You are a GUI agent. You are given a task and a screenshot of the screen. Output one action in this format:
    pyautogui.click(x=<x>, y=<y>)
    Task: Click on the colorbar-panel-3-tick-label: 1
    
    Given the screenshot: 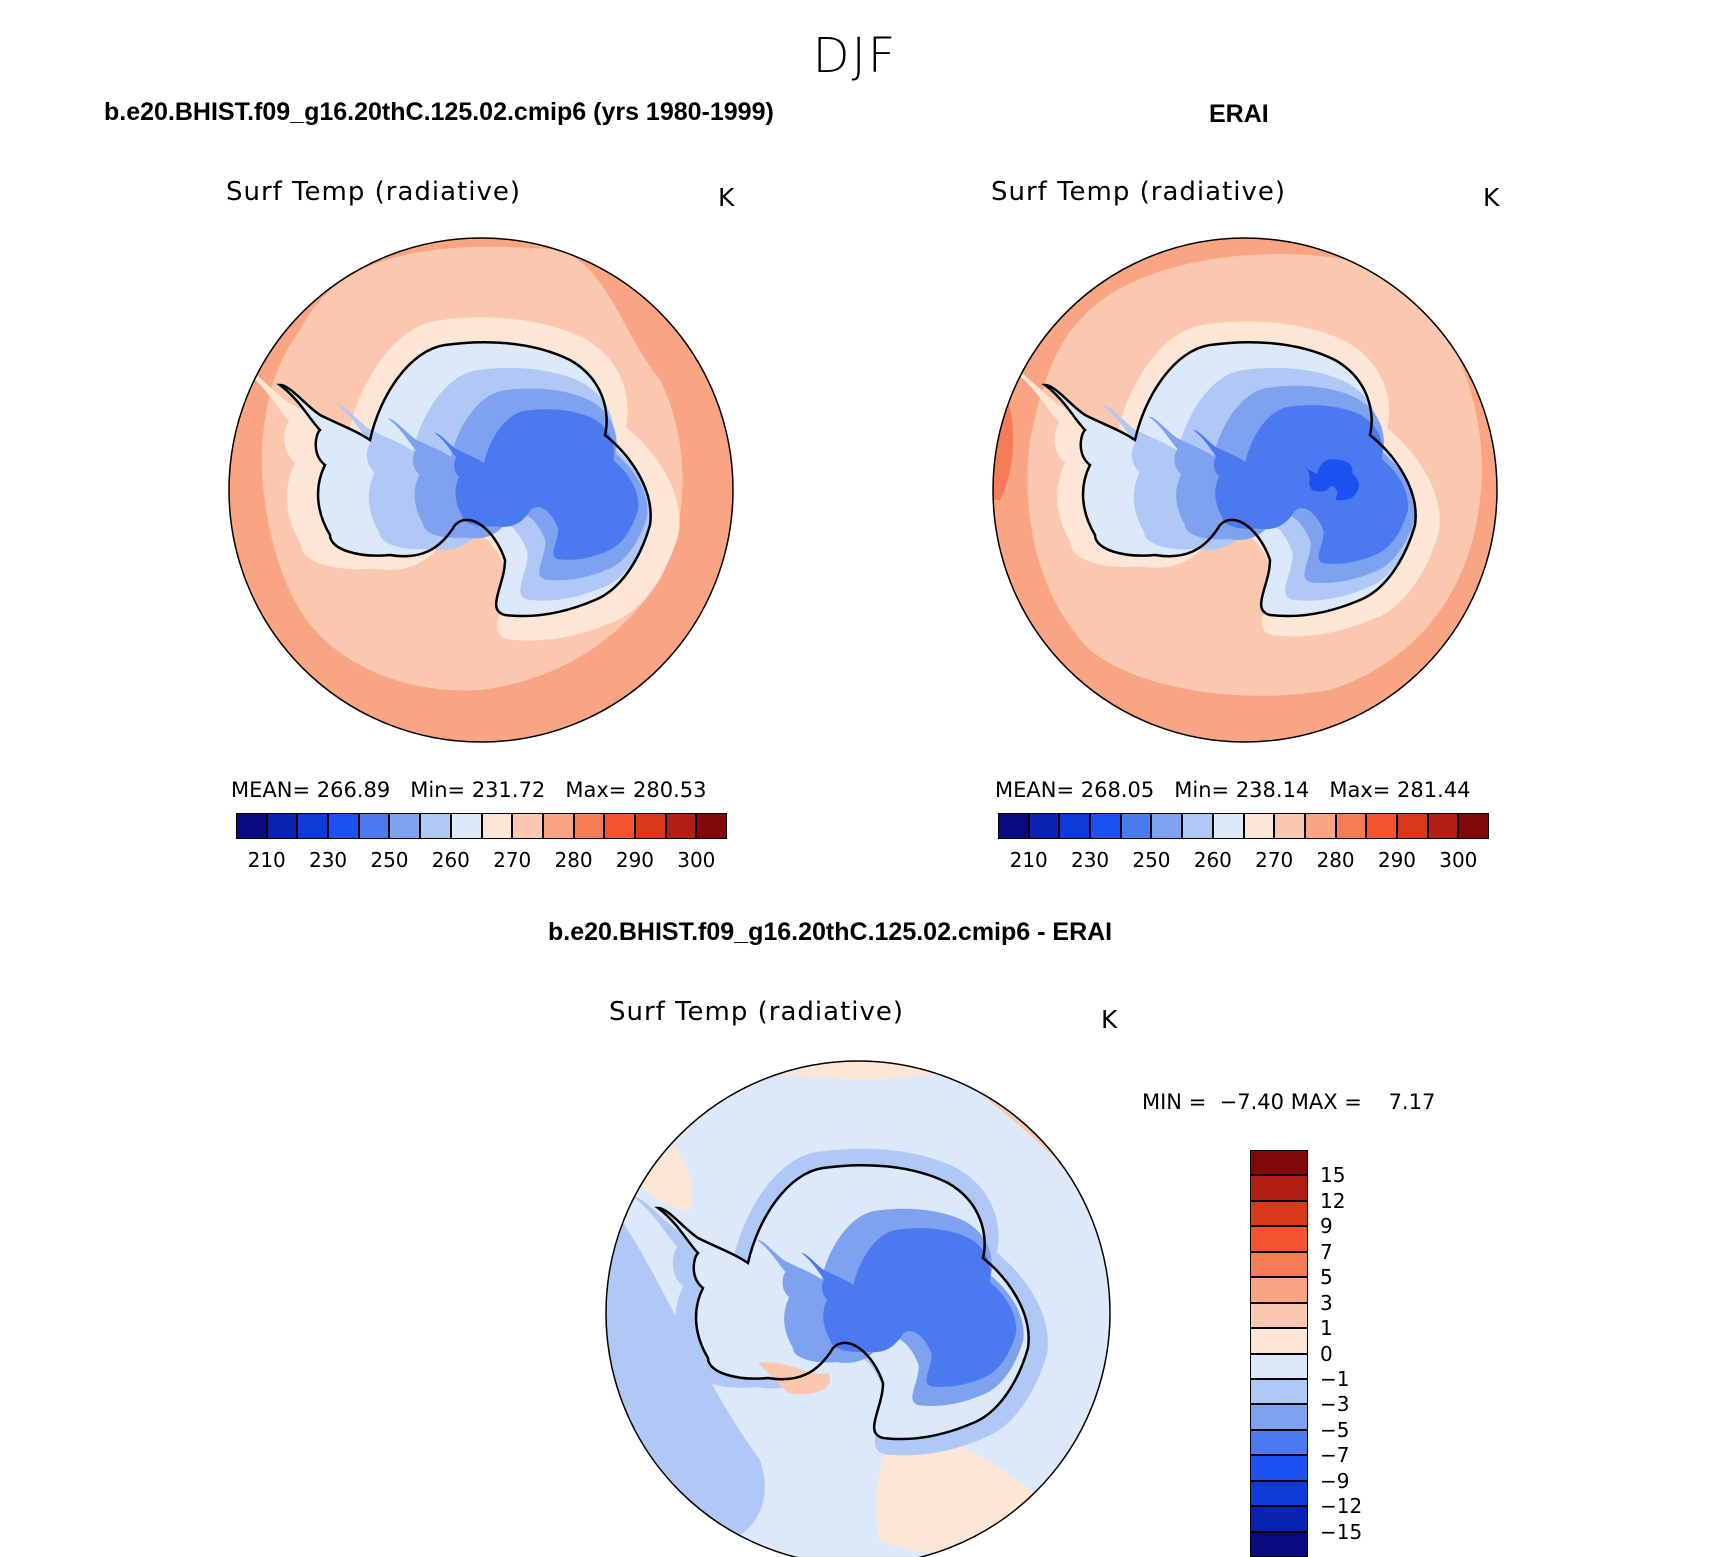 What is the action you would take?
    pyautogui.click(x=1326, y=1328)
    